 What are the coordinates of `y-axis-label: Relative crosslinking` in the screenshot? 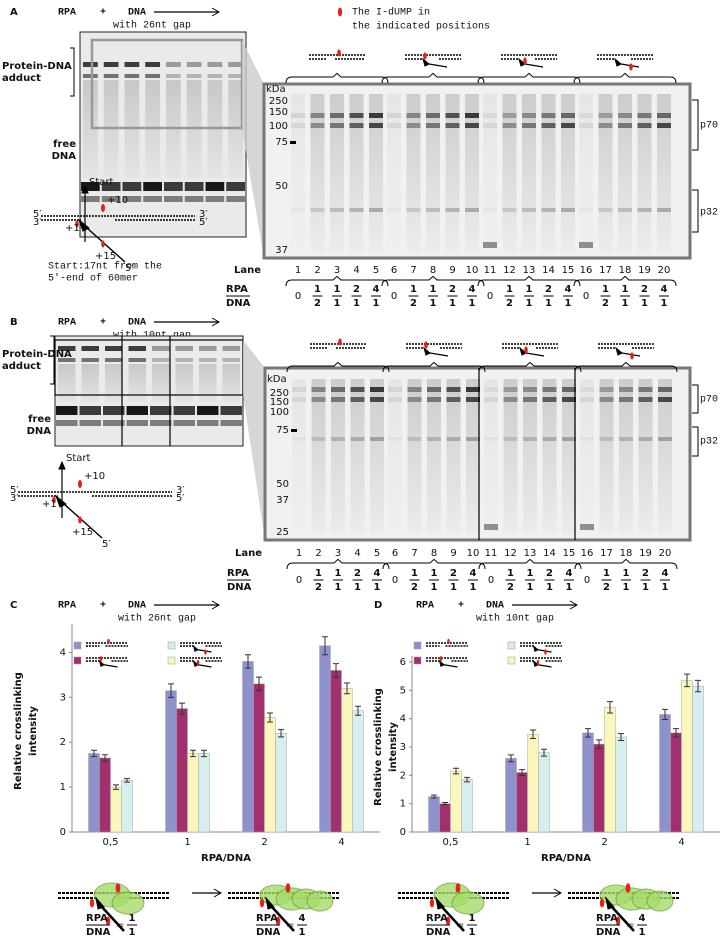 It's located at (18, 731).